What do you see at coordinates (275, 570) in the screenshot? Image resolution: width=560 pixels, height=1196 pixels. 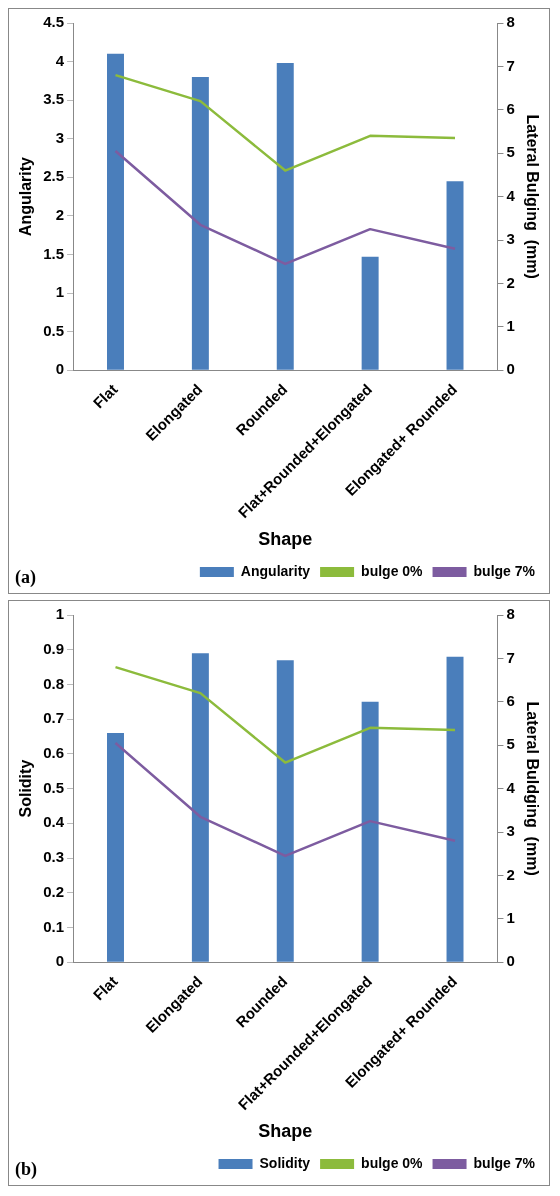 I see `legend-label: Angularity` at bounding box center [275, 570].